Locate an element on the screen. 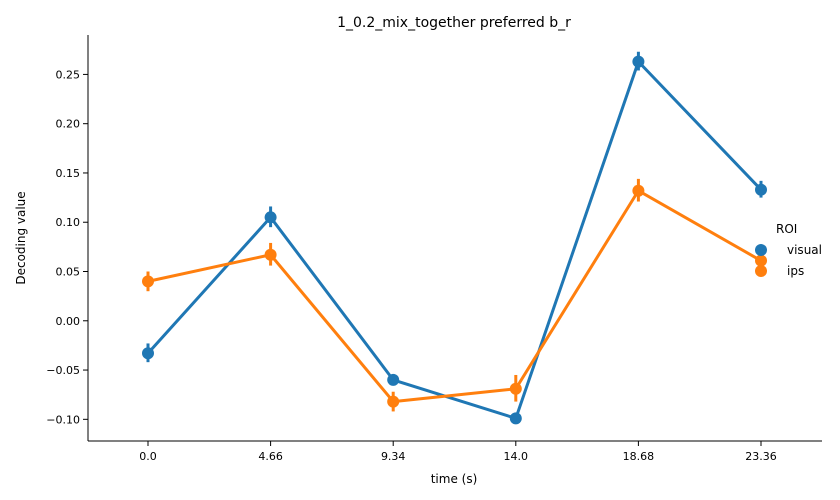  y-tick-label: 0.00 is located at coordinates (68, 321).